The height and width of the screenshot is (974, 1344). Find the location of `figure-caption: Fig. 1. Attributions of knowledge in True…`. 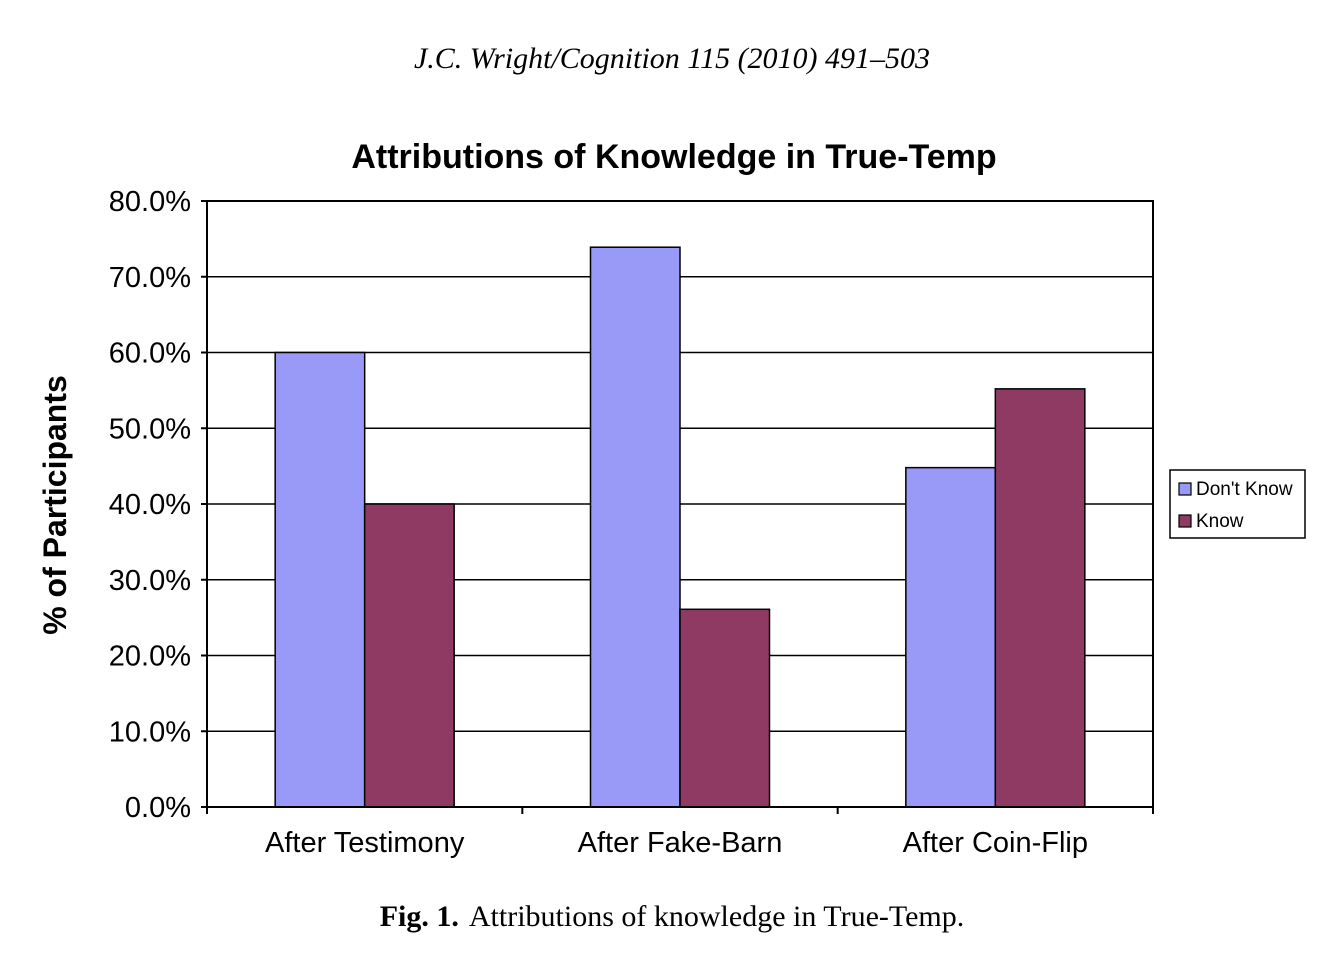

figure-caption: Fig. 1. Attributions of knowledge in True… is located at coordinates (672, 917).